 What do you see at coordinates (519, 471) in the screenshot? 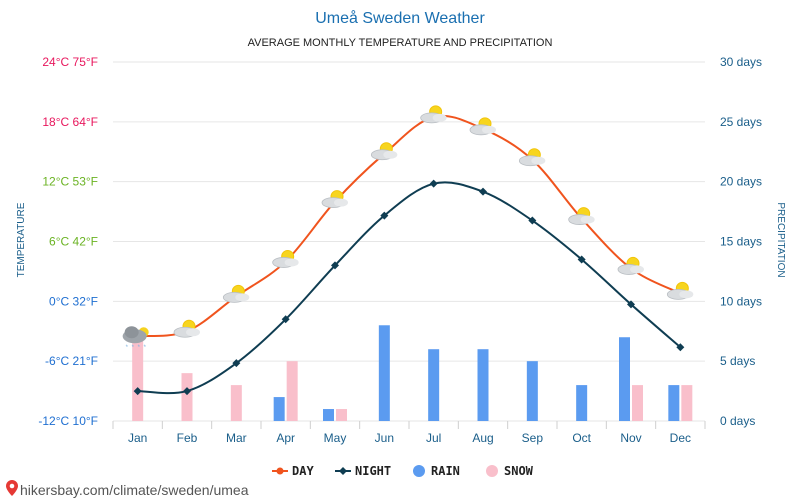
I see `legend-label: SNOW` at bounding box center [519, 471].